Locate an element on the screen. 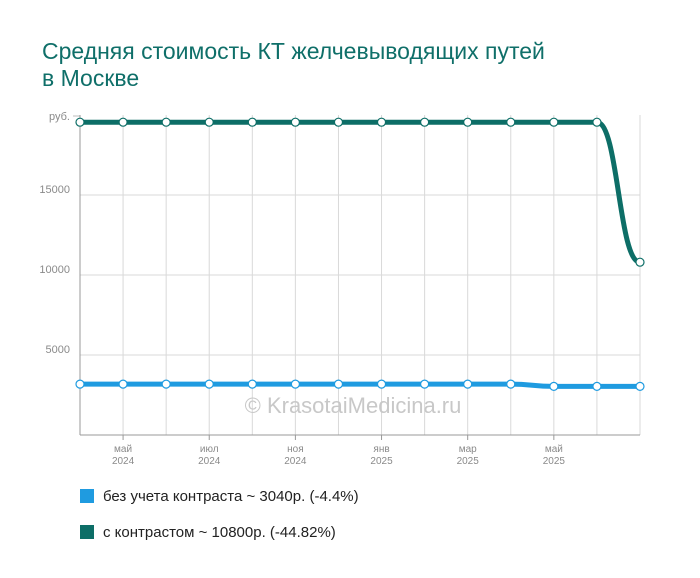 The image size is (700, 578). y-unit-label: руб. is located at coordinates (59, 117).